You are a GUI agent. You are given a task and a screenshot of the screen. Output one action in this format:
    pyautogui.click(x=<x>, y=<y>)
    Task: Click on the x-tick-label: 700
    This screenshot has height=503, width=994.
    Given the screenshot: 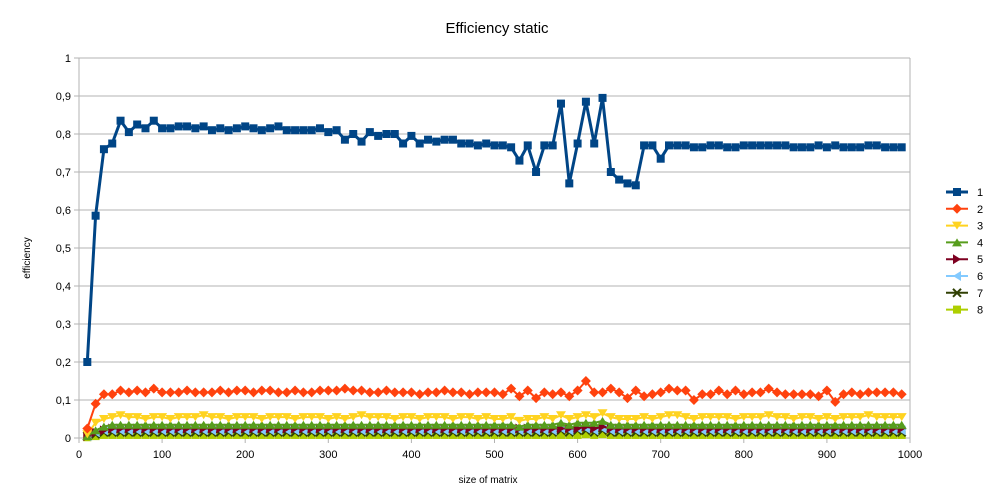 What is the action you would take?
    pyautogui.click(x=661, y=455)
    